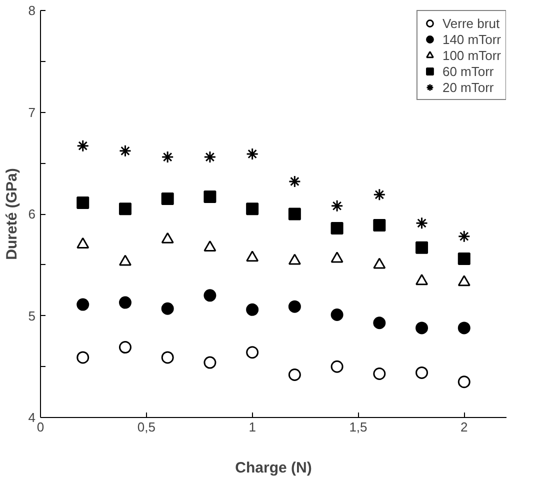 The image size is (536, 479). What do you see at coordinates (471, 23) in the screenshot?
I see `legend-label: Verre brut` at bounding box center [471, 23].